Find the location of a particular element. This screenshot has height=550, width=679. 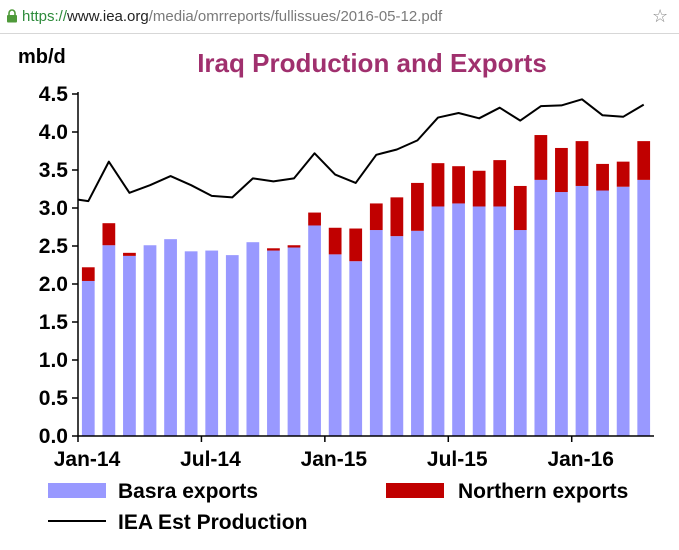

y-tick-label: 1.5 is located at coordinates (54, 322).